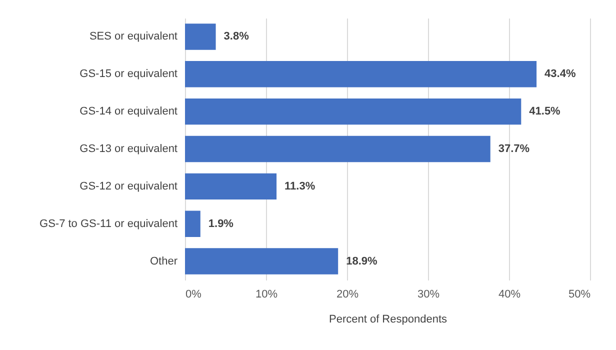 The height and width of the screenshot is (350, 616). I want to click on data-label: 37.7%, so click(514, 149).